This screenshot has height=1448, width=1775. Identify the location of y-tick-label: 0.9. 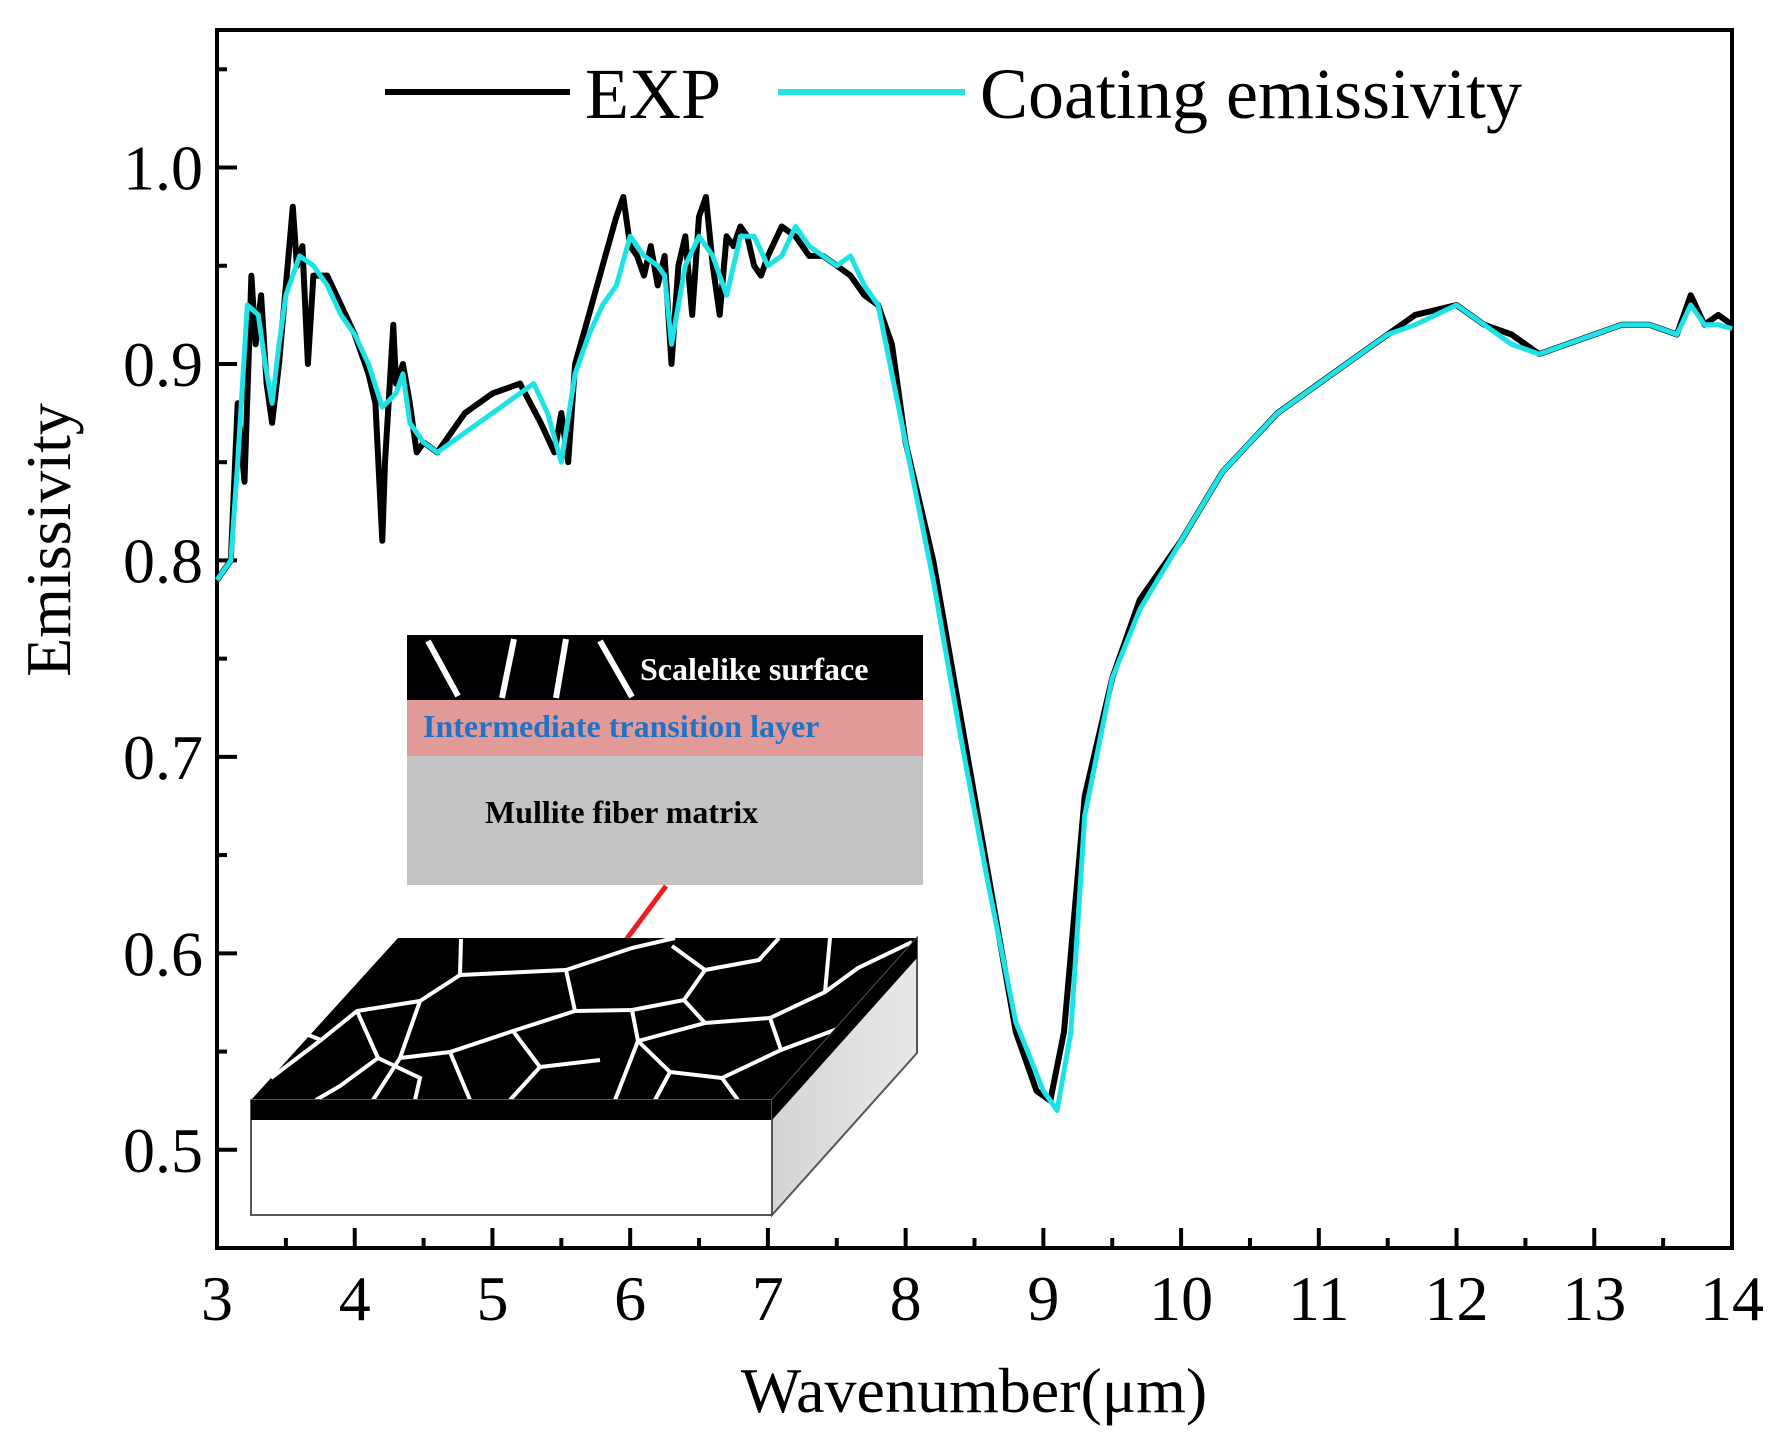
(163, 364).